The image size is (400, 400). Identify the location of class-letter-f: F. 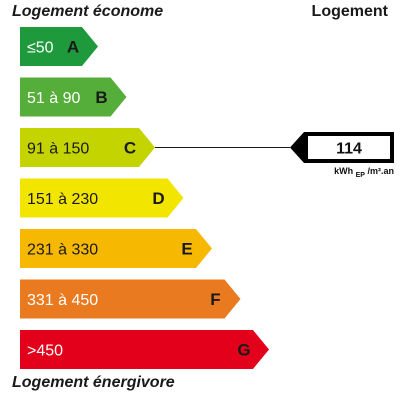
(215, 299).